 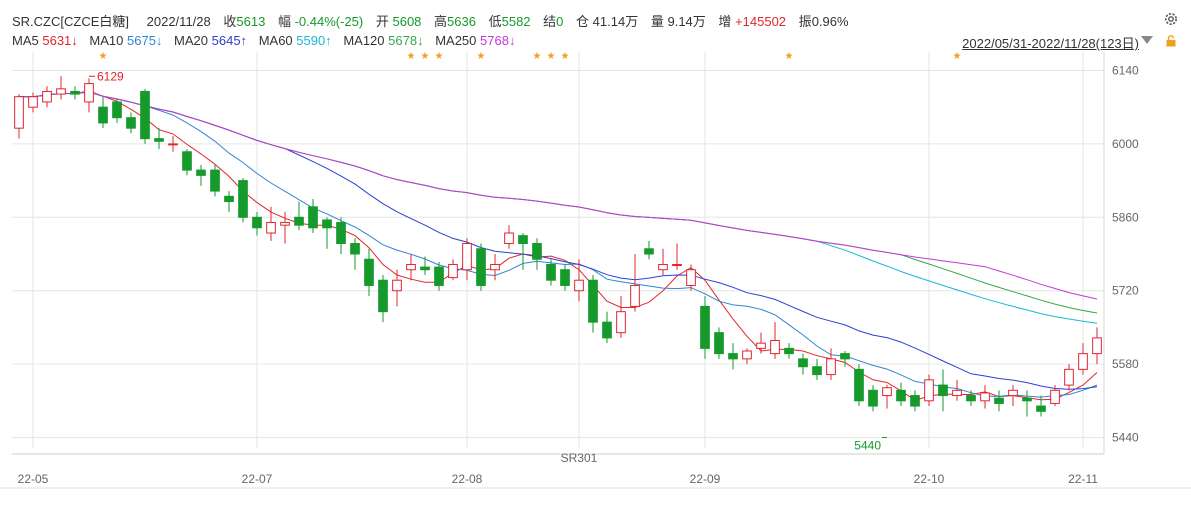 What do you see at coordinates (110, 76) in the screenshot?
I see `max-label: 6129` at bounding box center [110, 76].